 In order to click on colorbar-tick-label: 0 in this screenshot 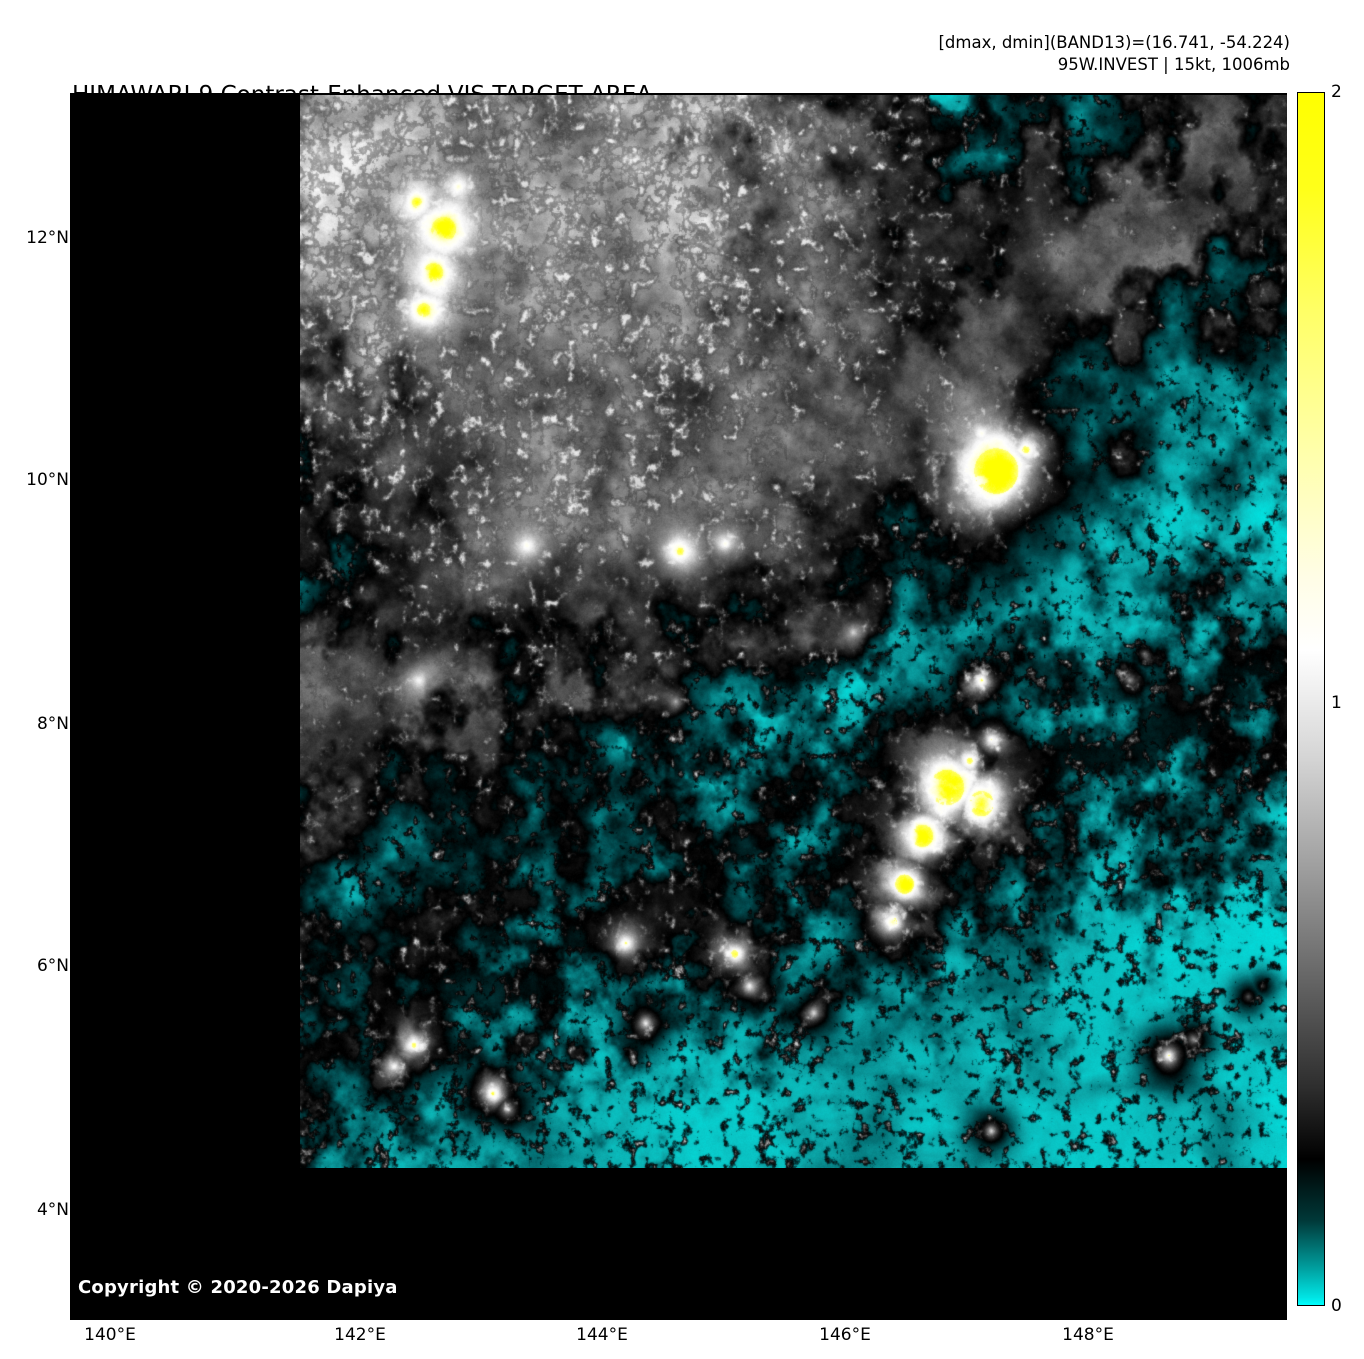, I will do `click(1336, 1306)`.